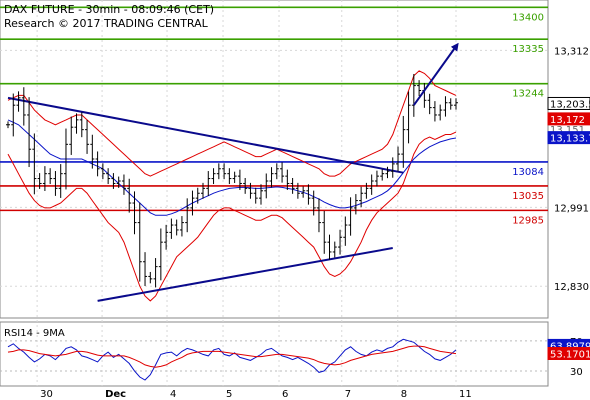 This screenshot has height=400, width=590. What do you see at coordinates (528, 220) in the screenshot?
I see `level-label-12985: 12985` at bounding box center [528, 220].